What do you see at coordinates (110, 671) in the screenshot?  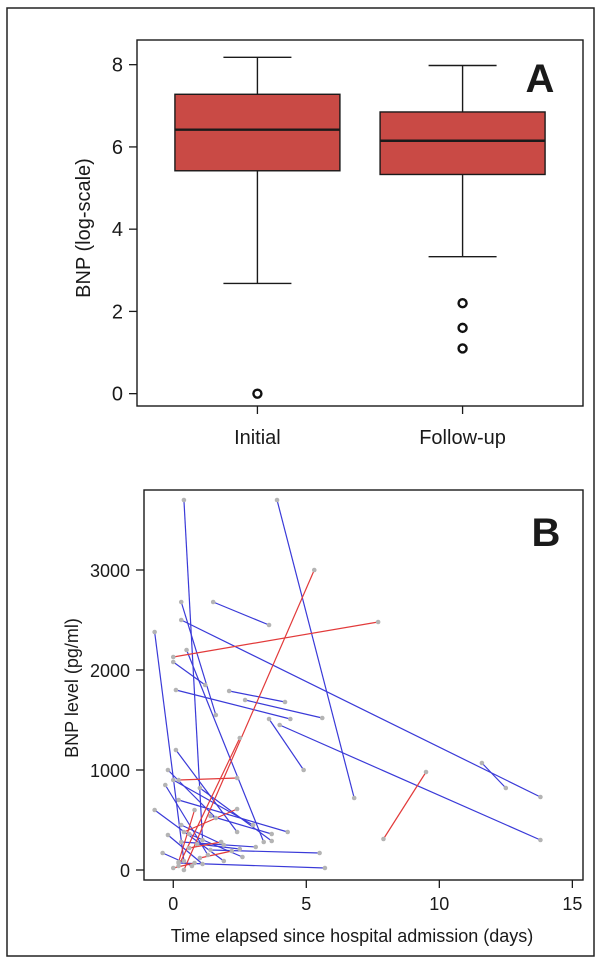 I see `panel-b-ytick-label: 2000` at bounding box center [110, 671].